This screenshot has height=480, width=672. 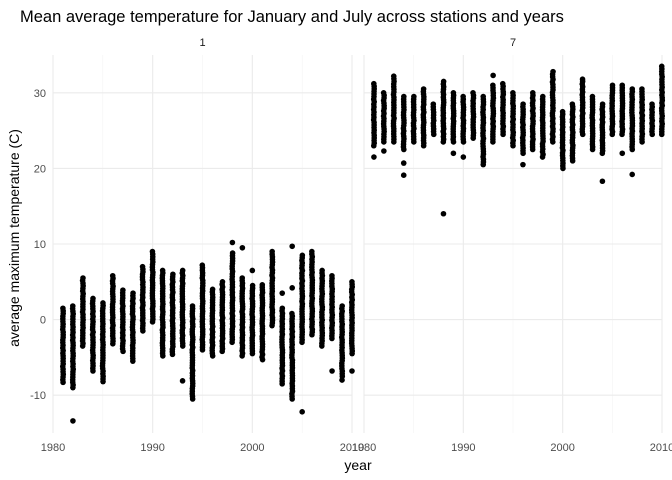 I want to click on x-axis-title: year, so click(x=358, y=465).